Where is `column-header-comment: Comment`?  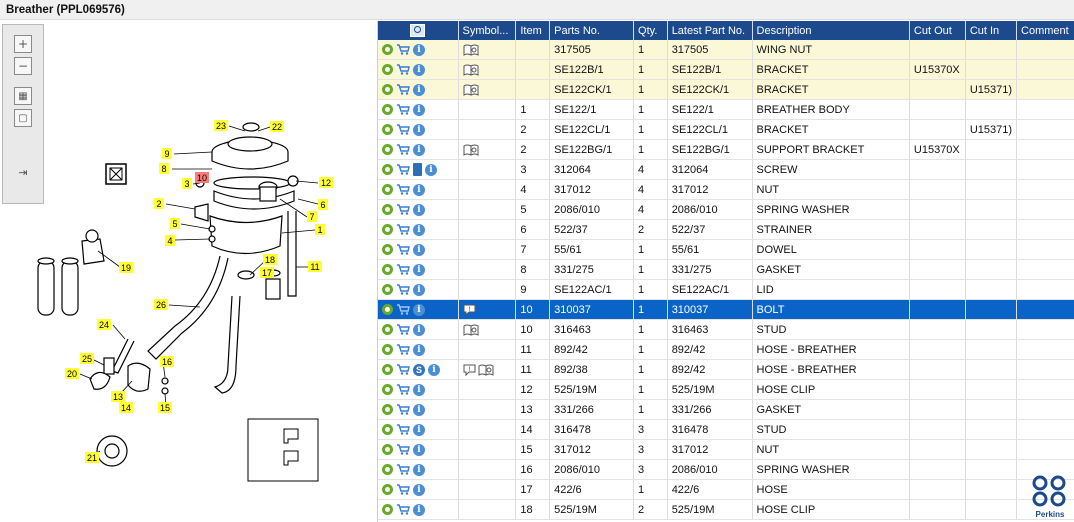
column-header-comment: Comment is located at coordinates (1045, 30).